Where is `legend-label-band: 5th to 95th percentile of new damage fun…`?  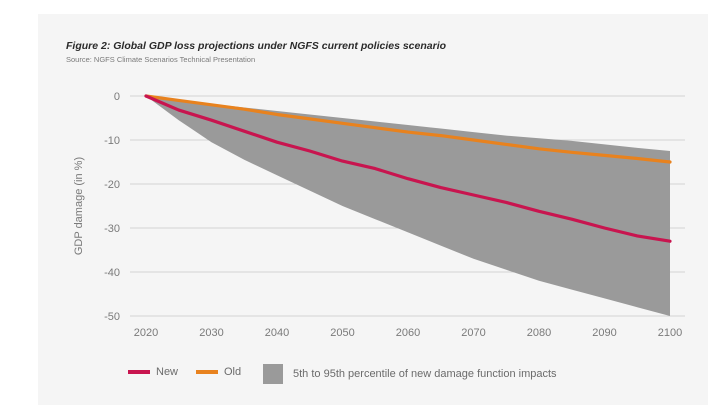 legend-label-band: 5th to 95th percentile of new damage fun… is located at coordinates (425, 374).